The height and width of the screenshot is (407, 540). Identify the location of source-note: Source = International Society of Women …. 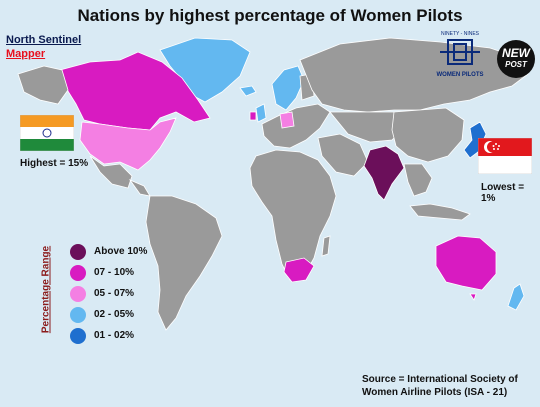
(440, 386).